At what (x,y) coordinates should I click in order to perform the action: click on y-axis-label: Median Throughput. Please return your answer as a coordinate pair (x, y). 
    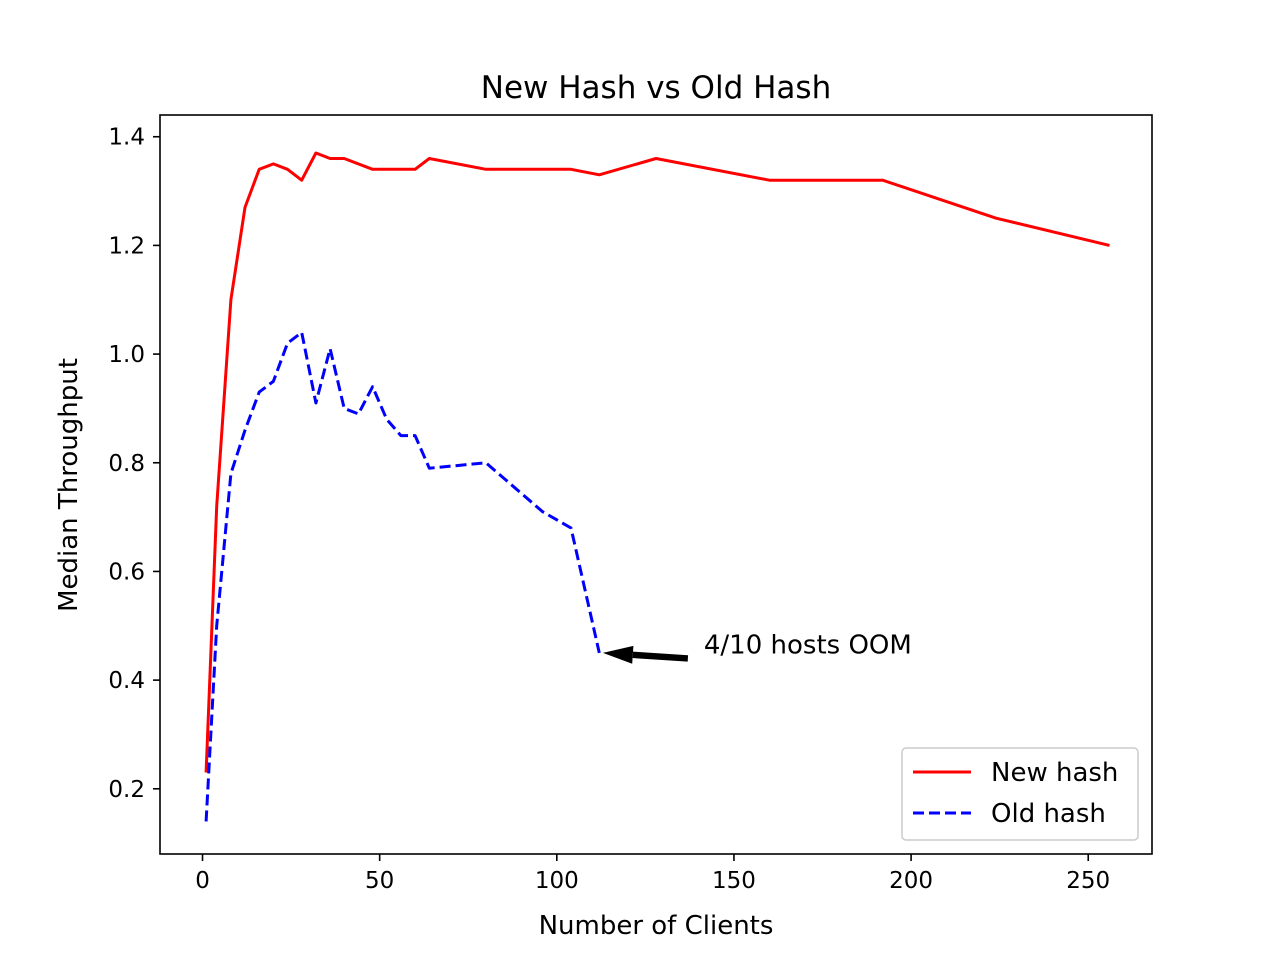
    Looking at the image, I should click on (69, 485).